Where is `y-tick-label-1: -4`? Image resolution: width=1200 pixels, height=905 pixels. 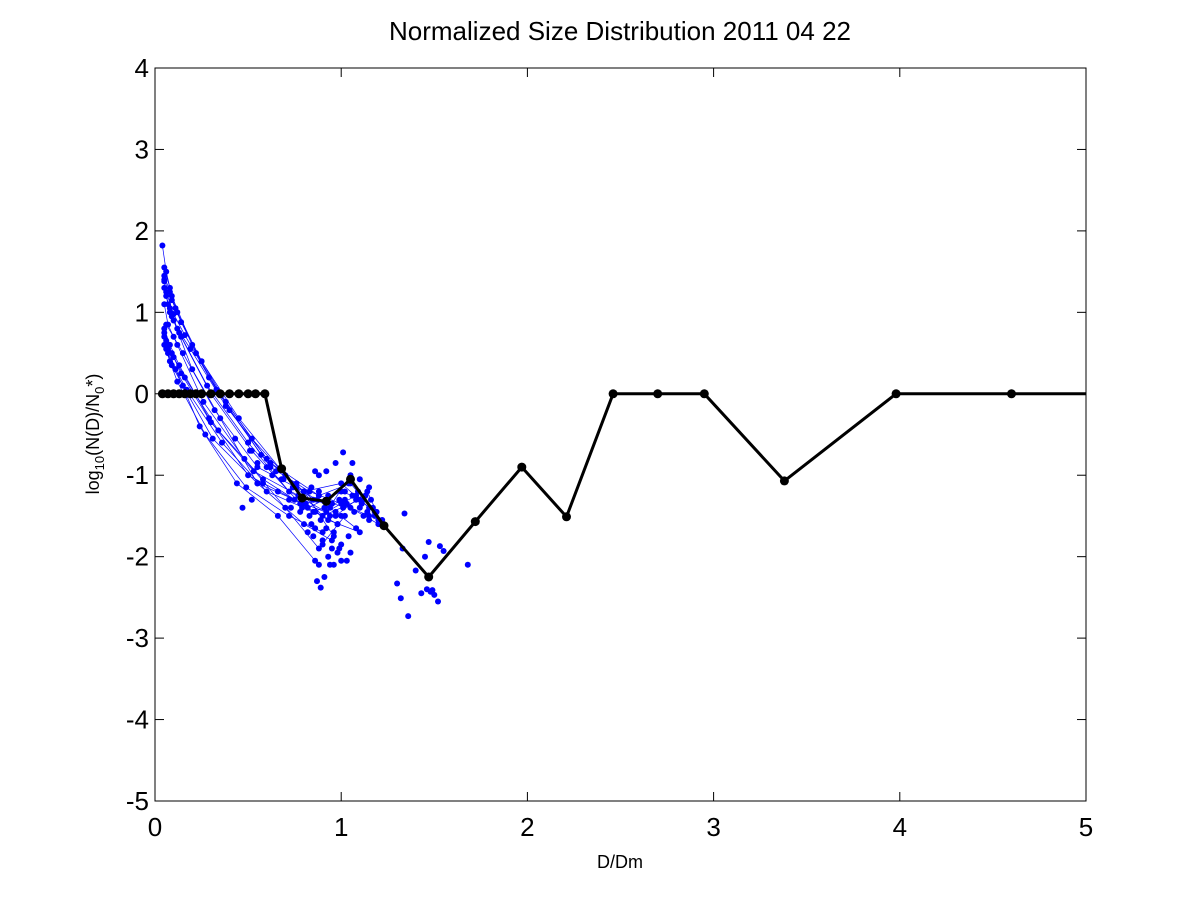 y-tick-label-1: -4 is located at coordinates (137, 720).